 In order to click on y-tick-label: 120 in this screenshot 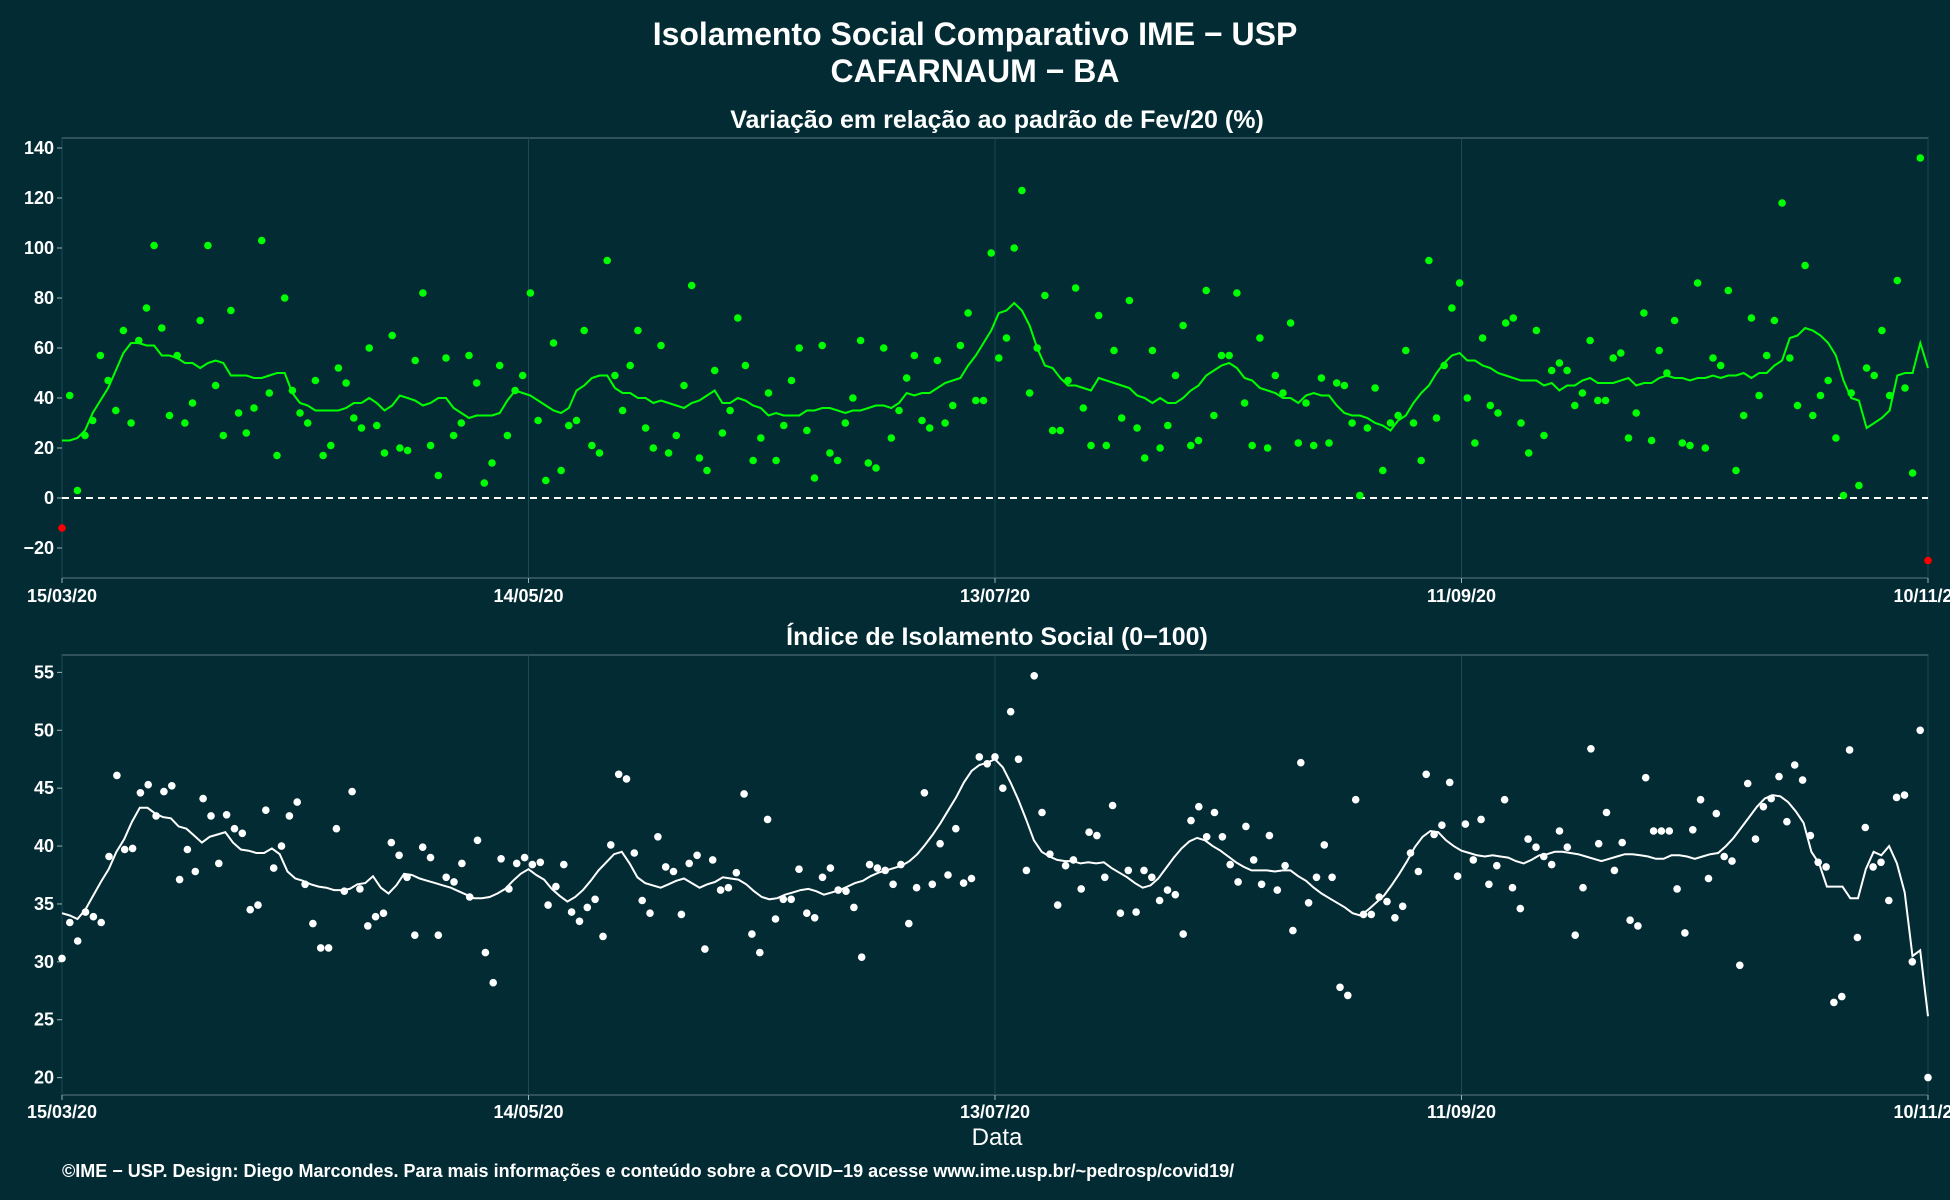, I will do `click(39, 198)`.